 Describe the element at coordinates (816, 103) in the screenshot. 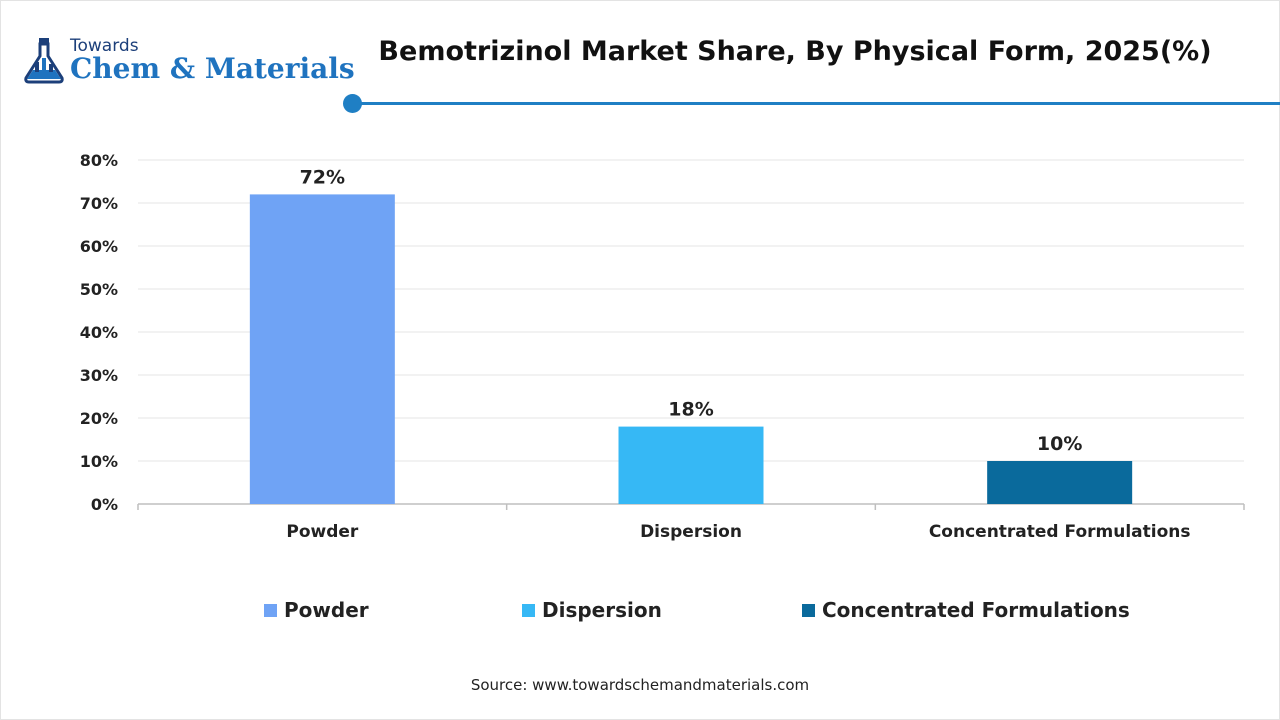

I see `title-underline` at that location.